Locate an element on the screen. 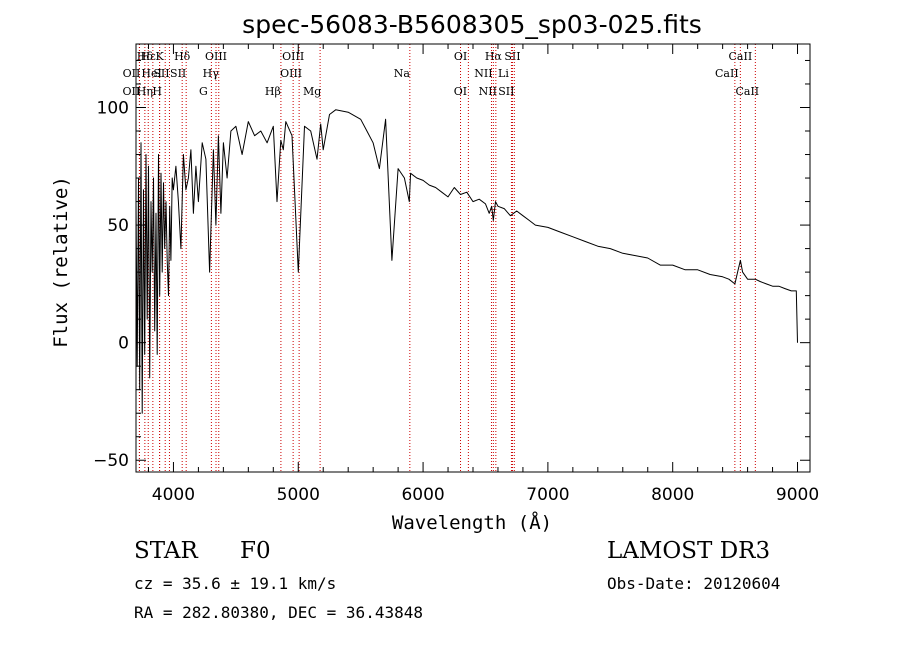 The image size is (900, 649). x-tick-label-2: 6000 is located at coordinates (422, 495).